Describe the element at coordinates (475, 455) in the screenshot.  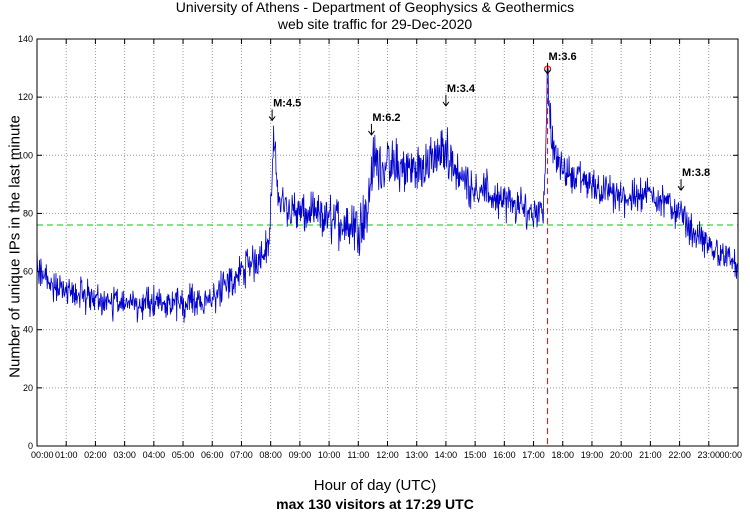
I see `x-tick-label: 15:00` at that location.